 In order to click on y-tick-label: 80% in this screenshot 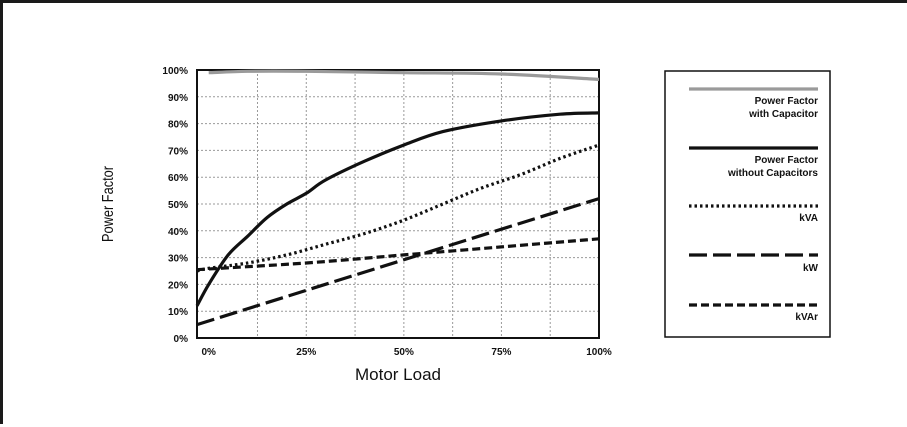, I will do `click(178, 125)`.